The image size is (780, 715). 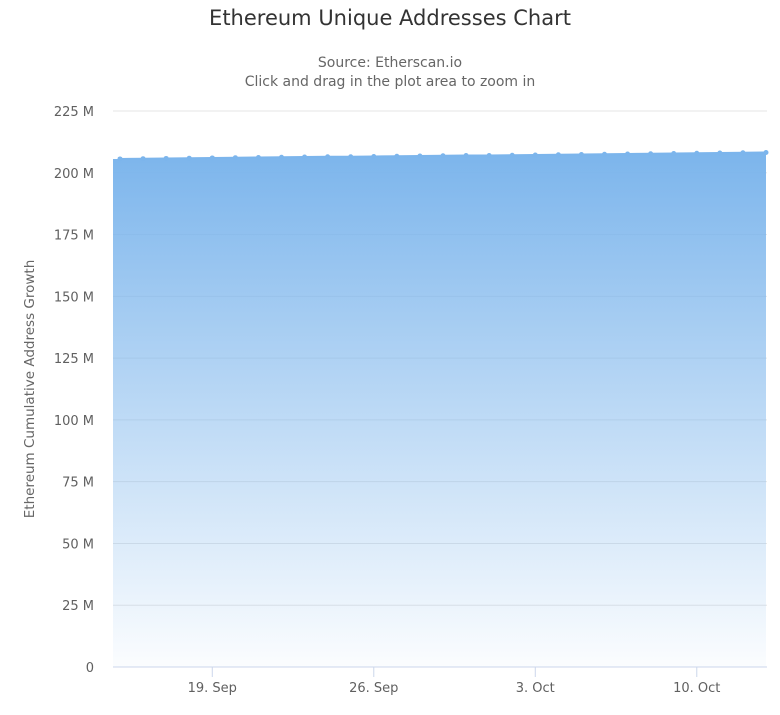 What do you see at coordinates (74, 236) in the screenshot?
I see `y-tick-label: 175 M` at bounding box center [74, 236].